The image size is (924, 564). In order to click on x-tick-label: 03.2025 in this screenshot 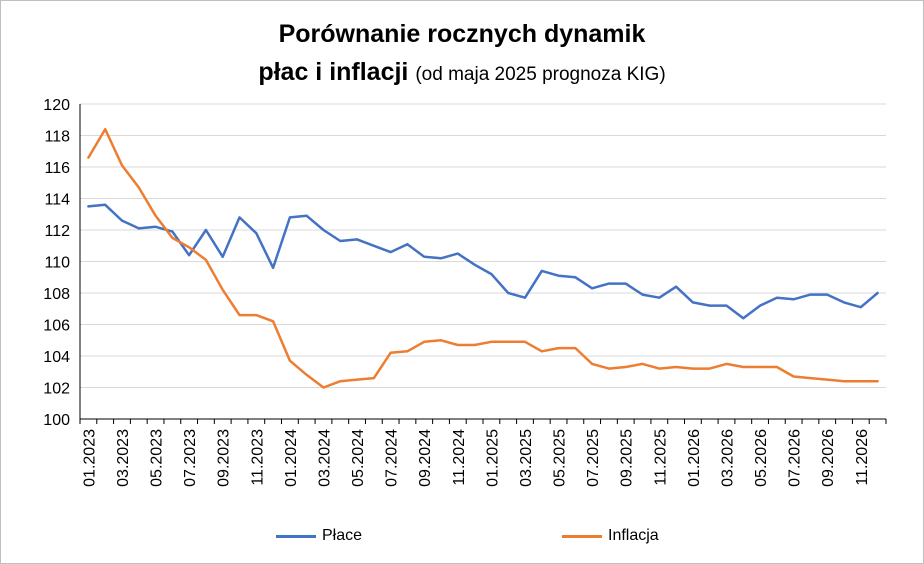, I will do `click(526, 458)`.